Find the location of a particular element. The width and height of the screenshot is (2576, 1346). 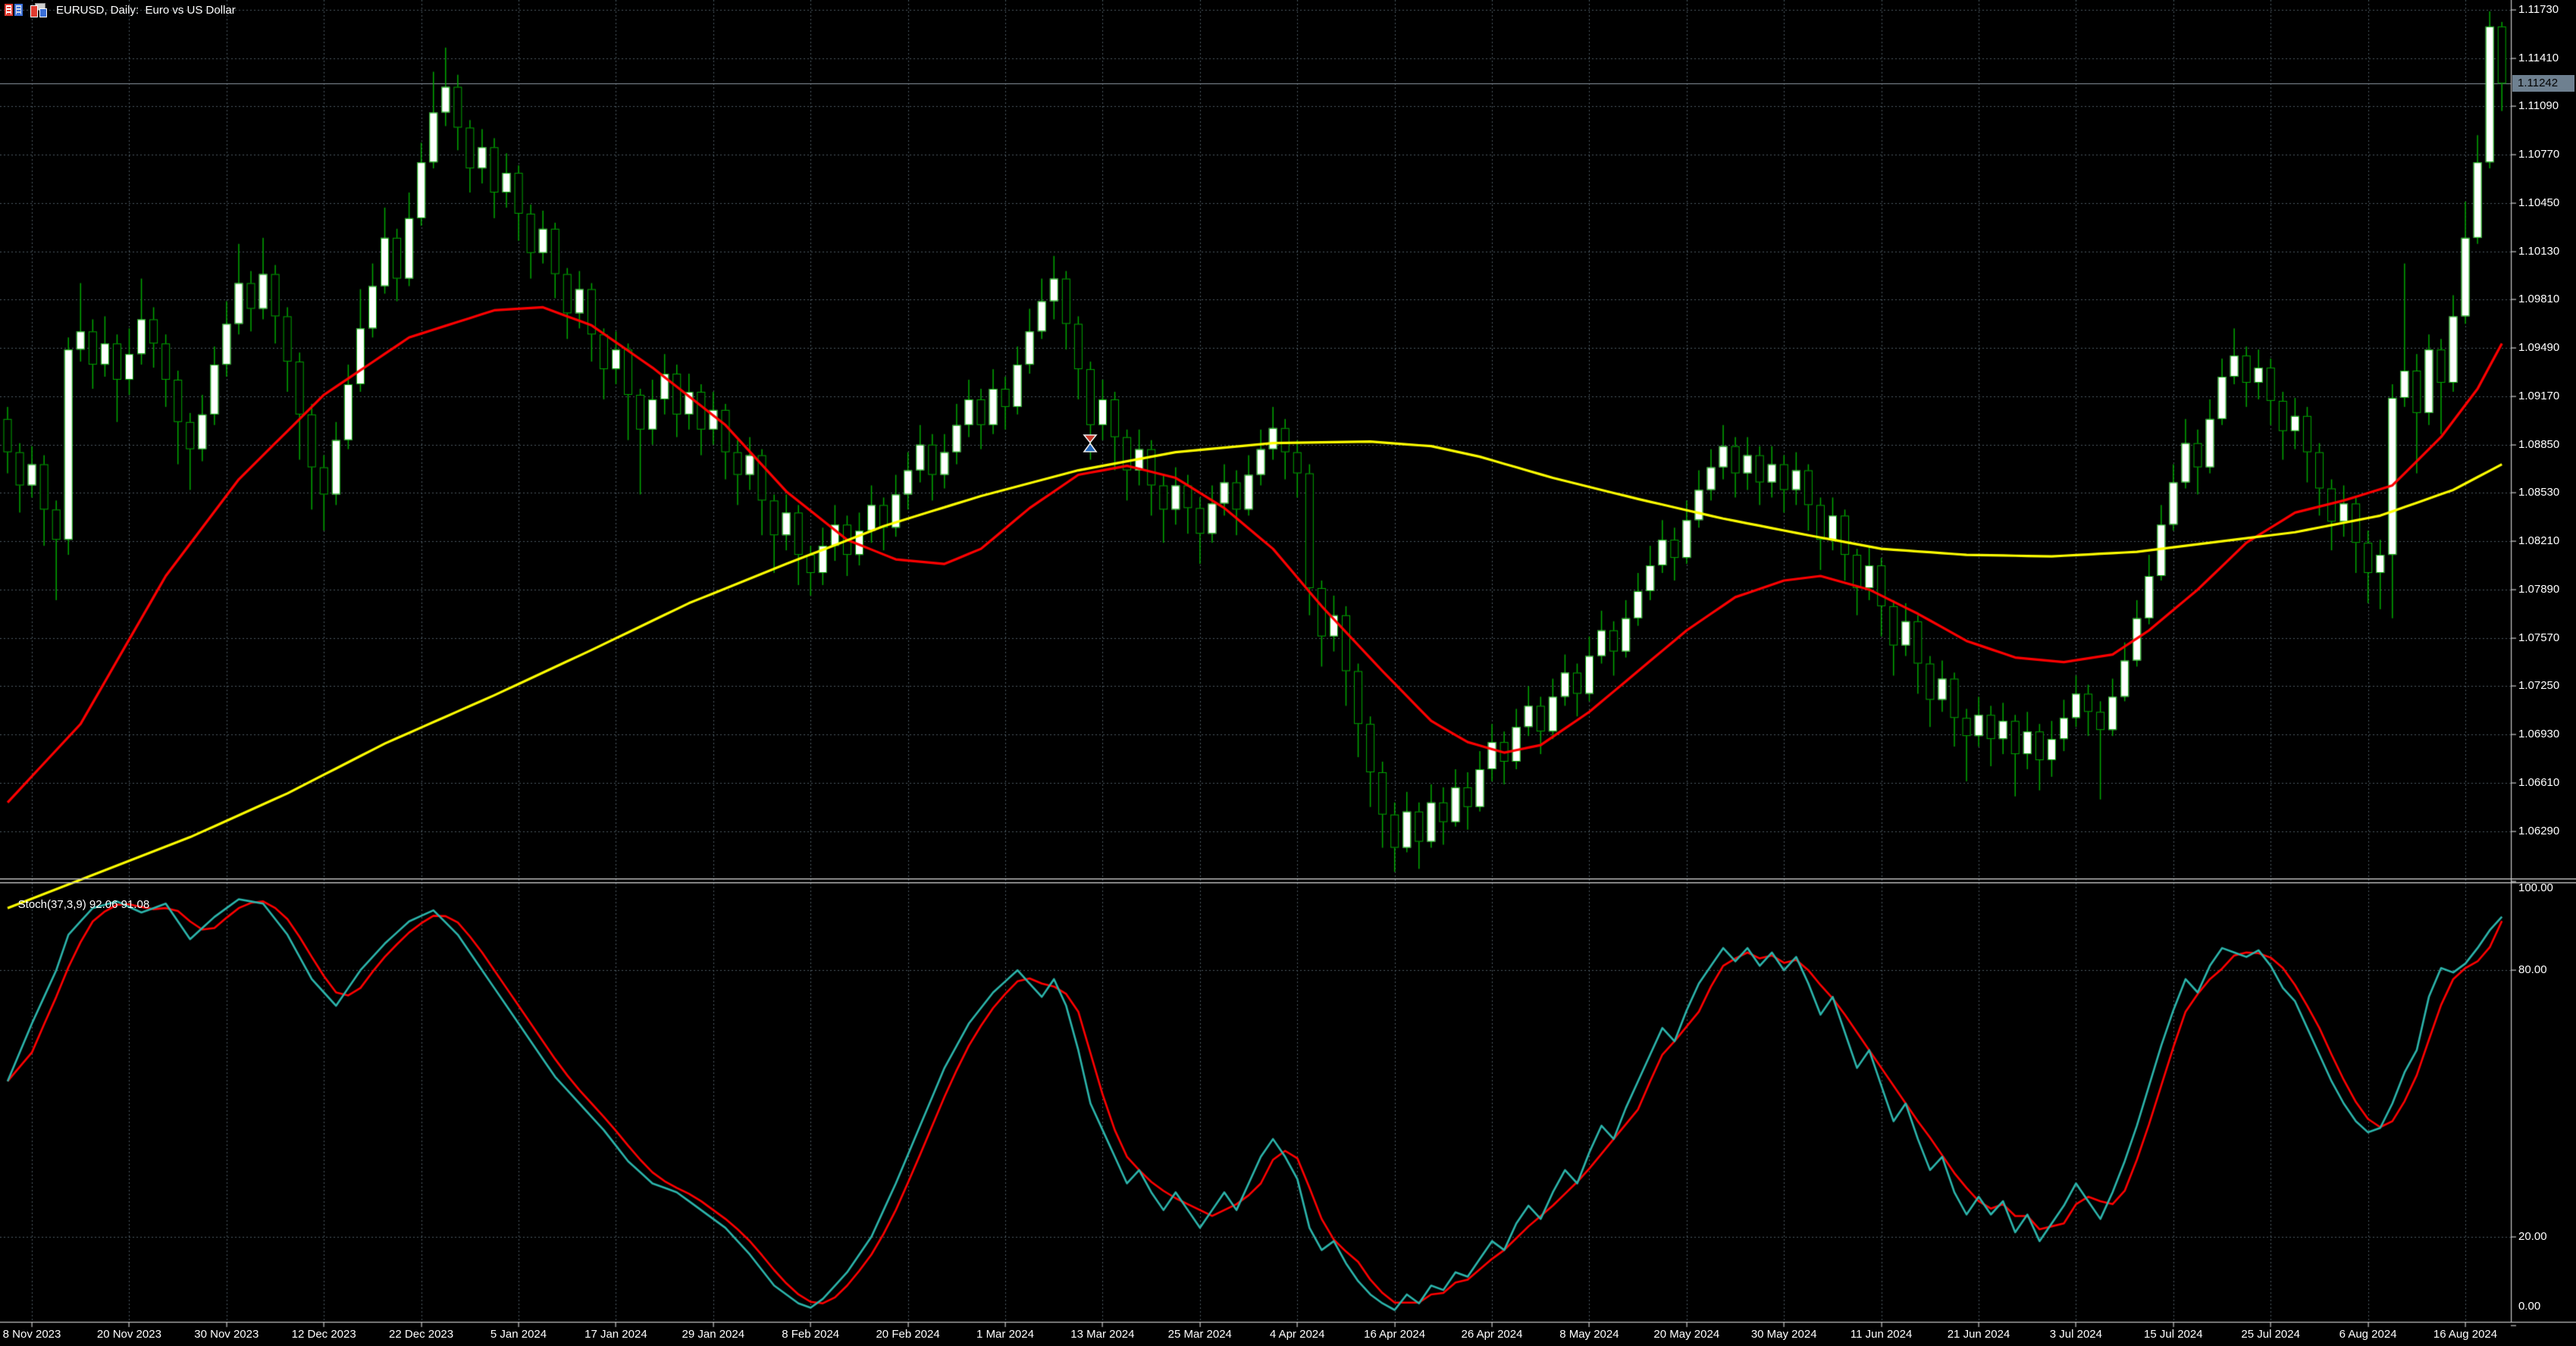

stoch-scale-label: 100.00 is located at coordinates (2536, 887).